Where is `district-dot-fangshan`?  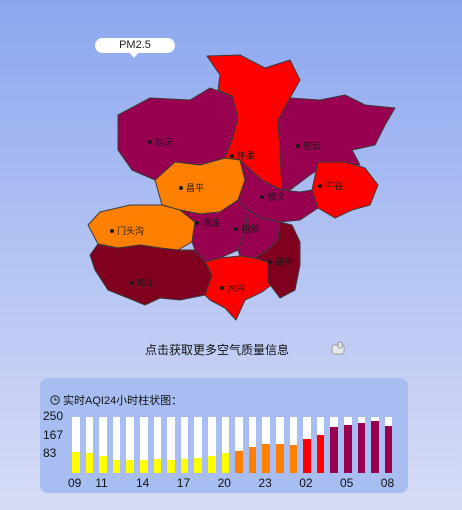
district-dot-fangshan is located at coordinates (132, 283).